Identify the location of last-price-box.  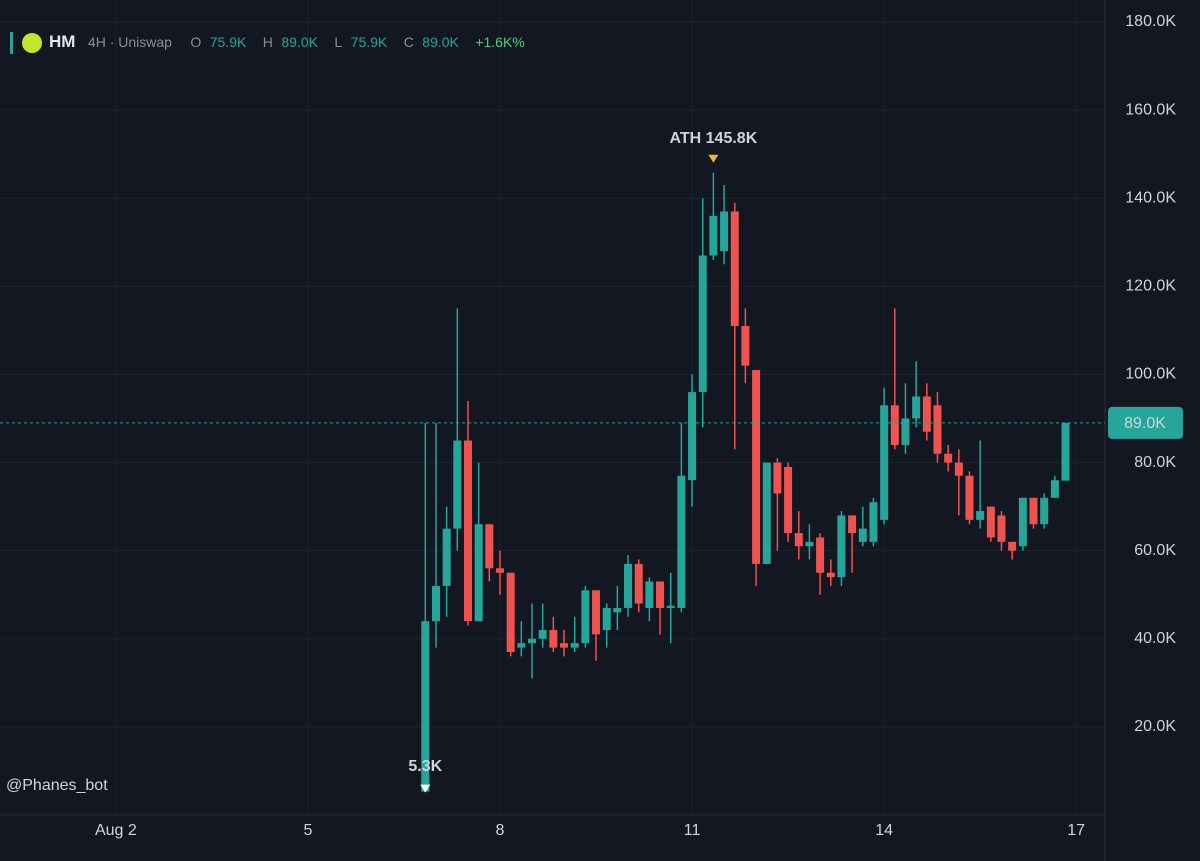
(1145, 422).